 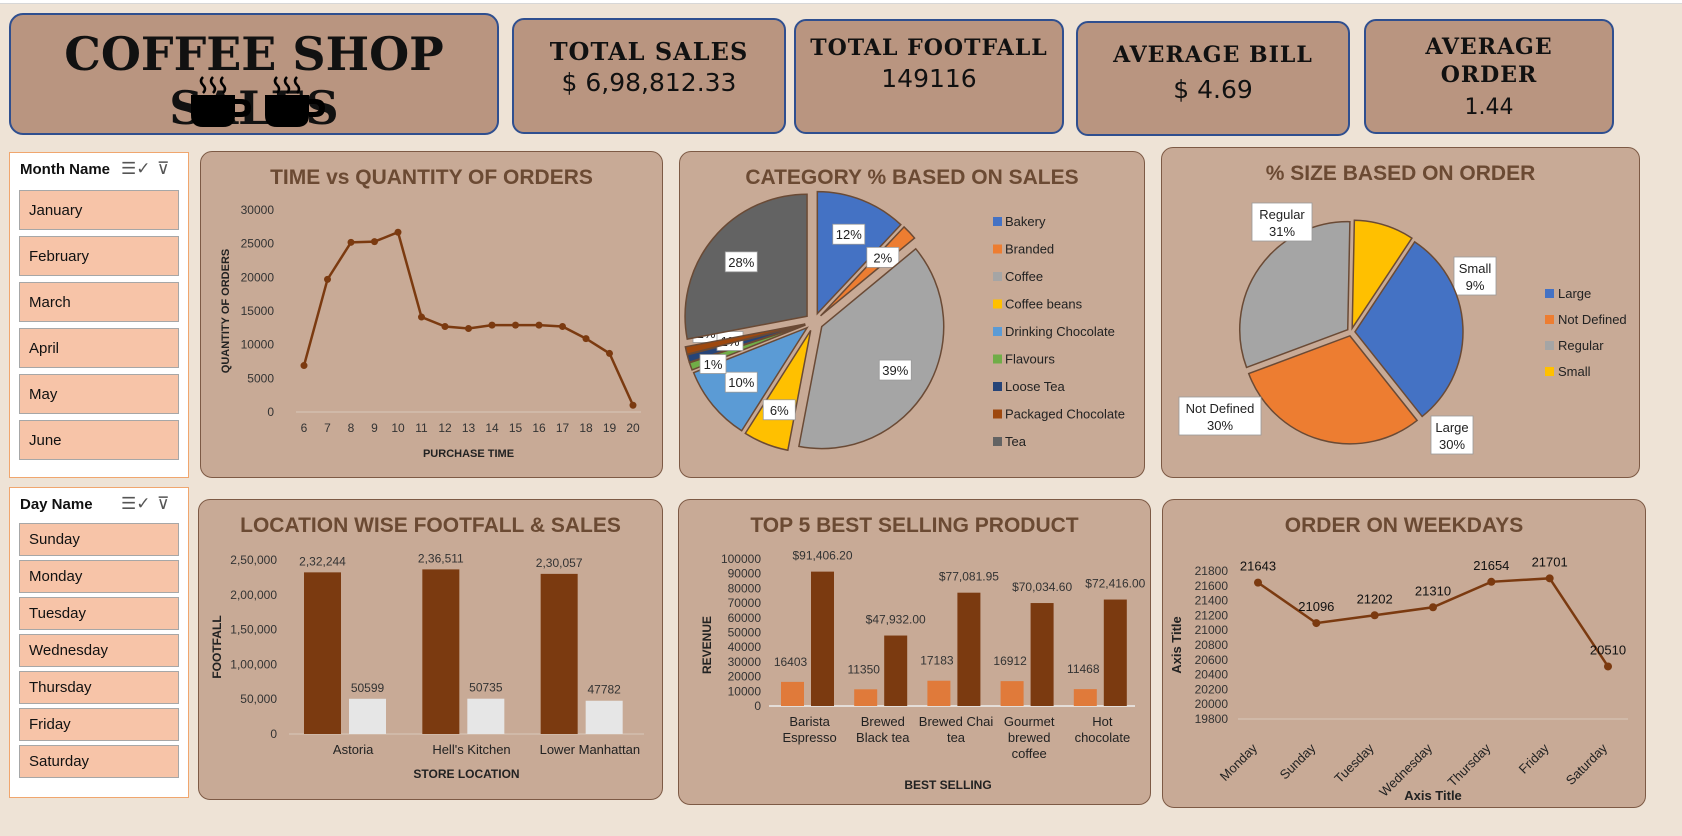 I want to click on slicer-item: May, so click(x=99, y=394).